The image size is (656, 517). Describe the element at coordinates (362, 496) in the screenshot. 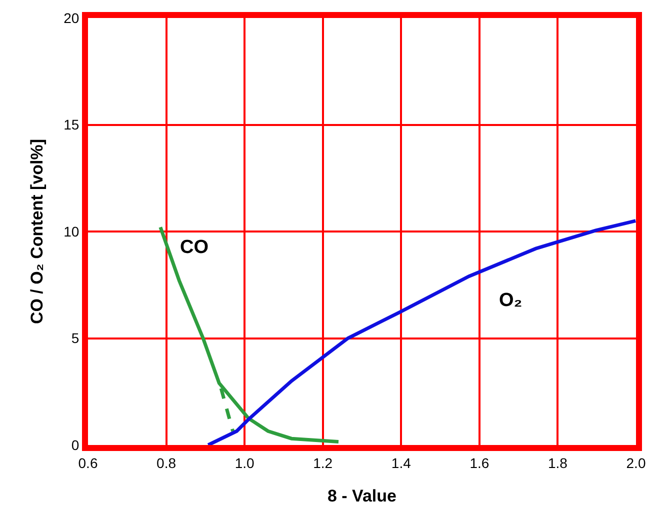

I see `x-axis-title: 8 - Value` at that location.